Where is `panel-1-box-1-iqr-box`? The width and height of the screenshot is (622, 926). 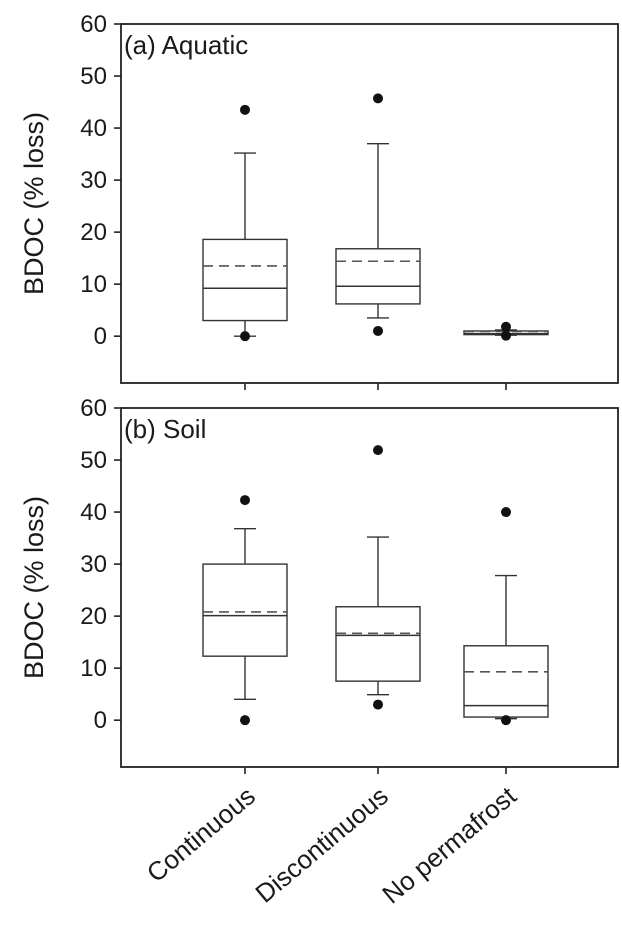
panel-1-box-1-iqr-box is located at coordinates (245, 280).